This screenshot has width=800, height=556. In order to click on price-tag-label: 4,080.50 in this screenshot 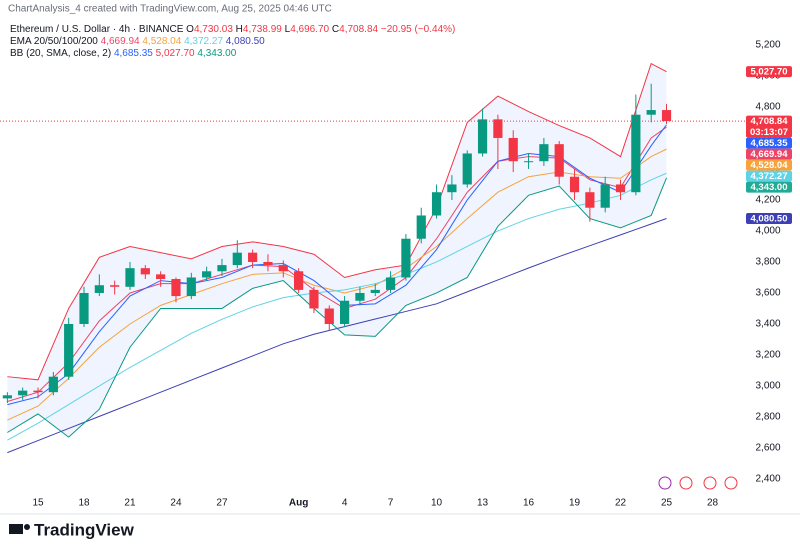, I will do `click(769, 219)`.